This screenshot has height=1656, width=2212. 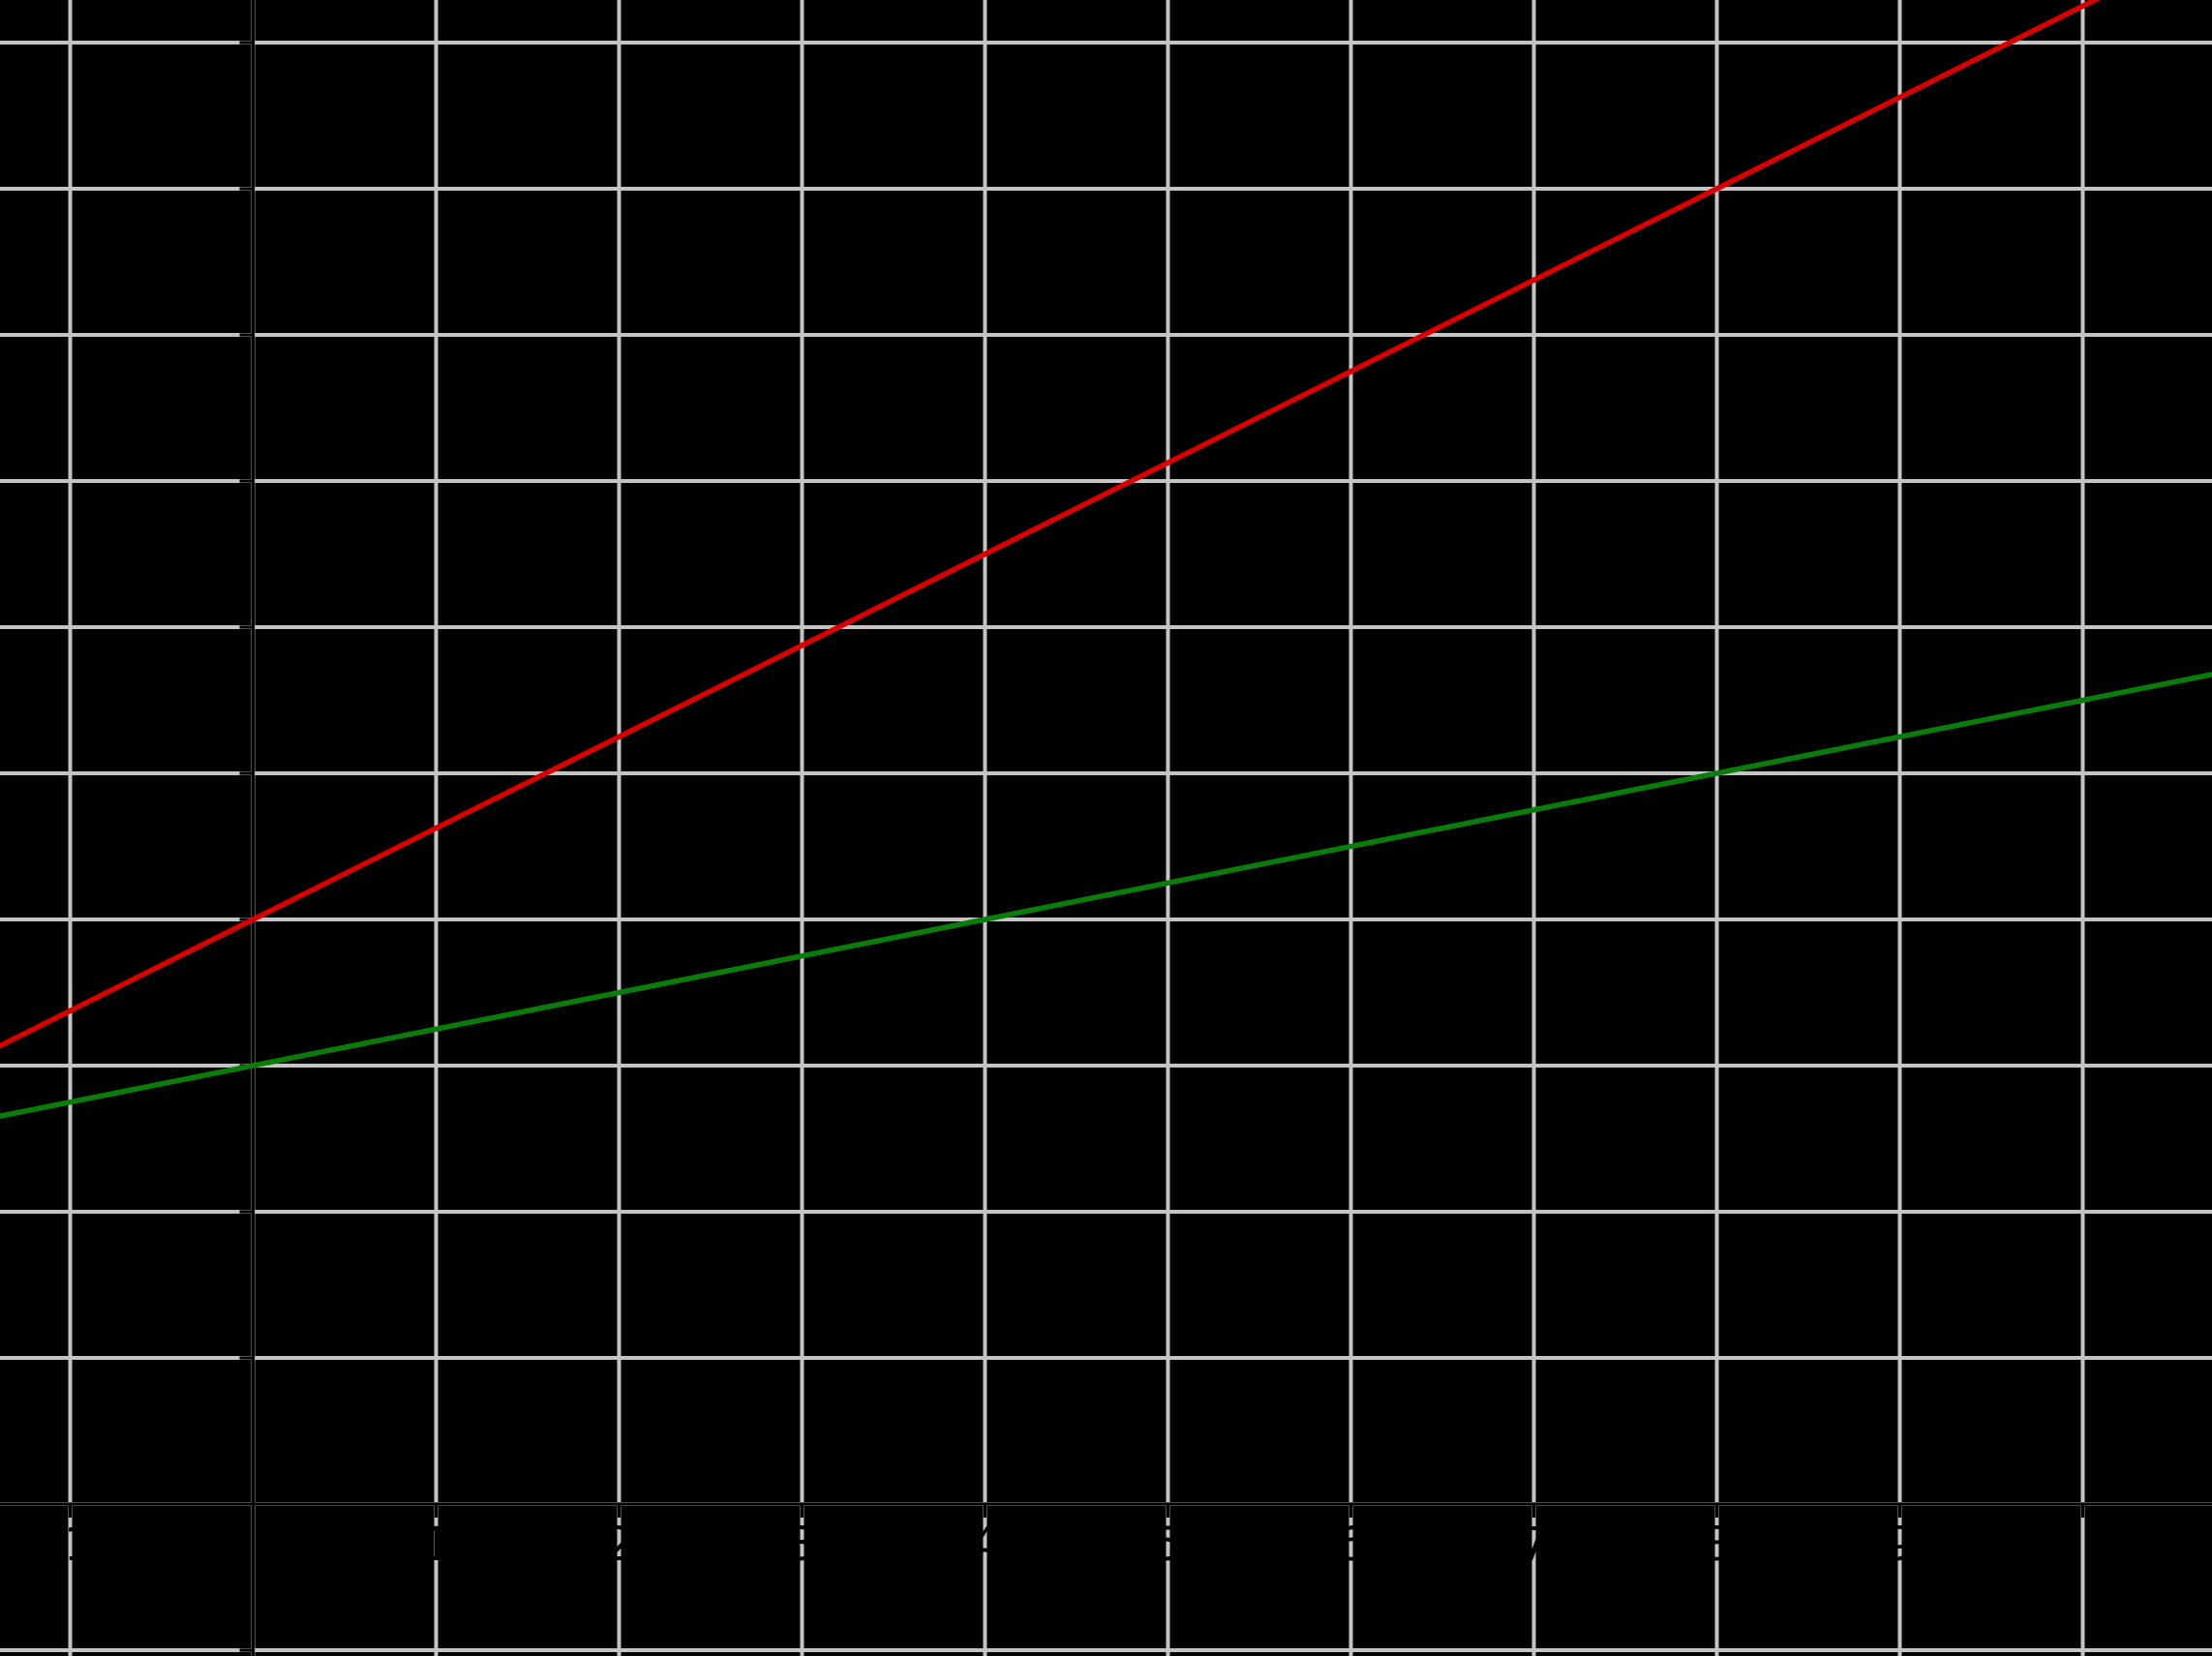 I want to click on x-tick-label: -1, so click(x=70, y=1545).